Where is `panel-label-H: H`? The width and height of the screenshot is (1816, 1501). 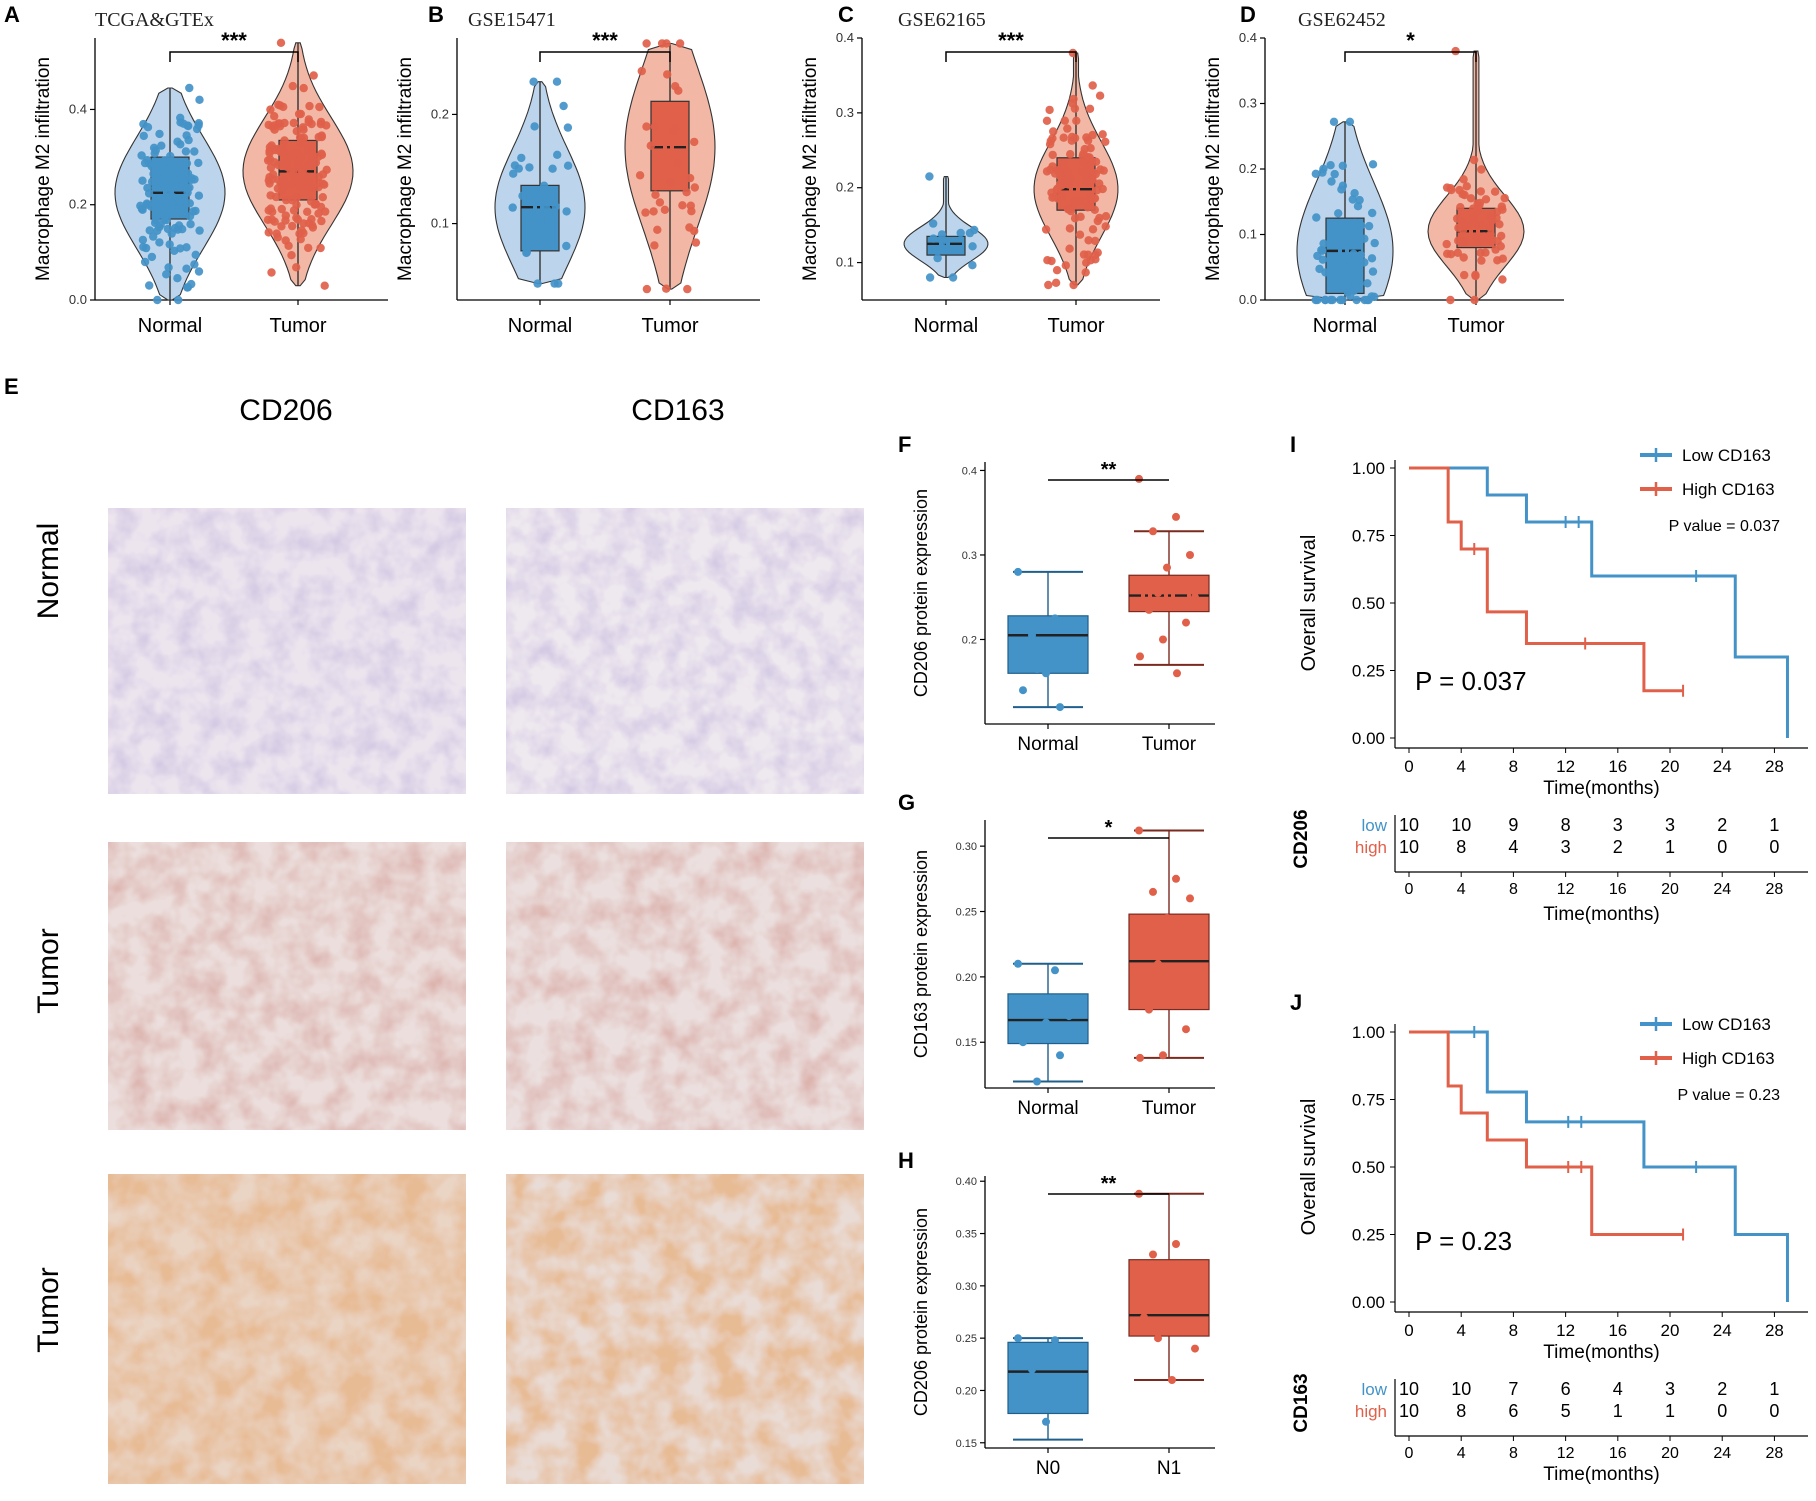
panel-label-H: H is located at coordinates (906, 1160).